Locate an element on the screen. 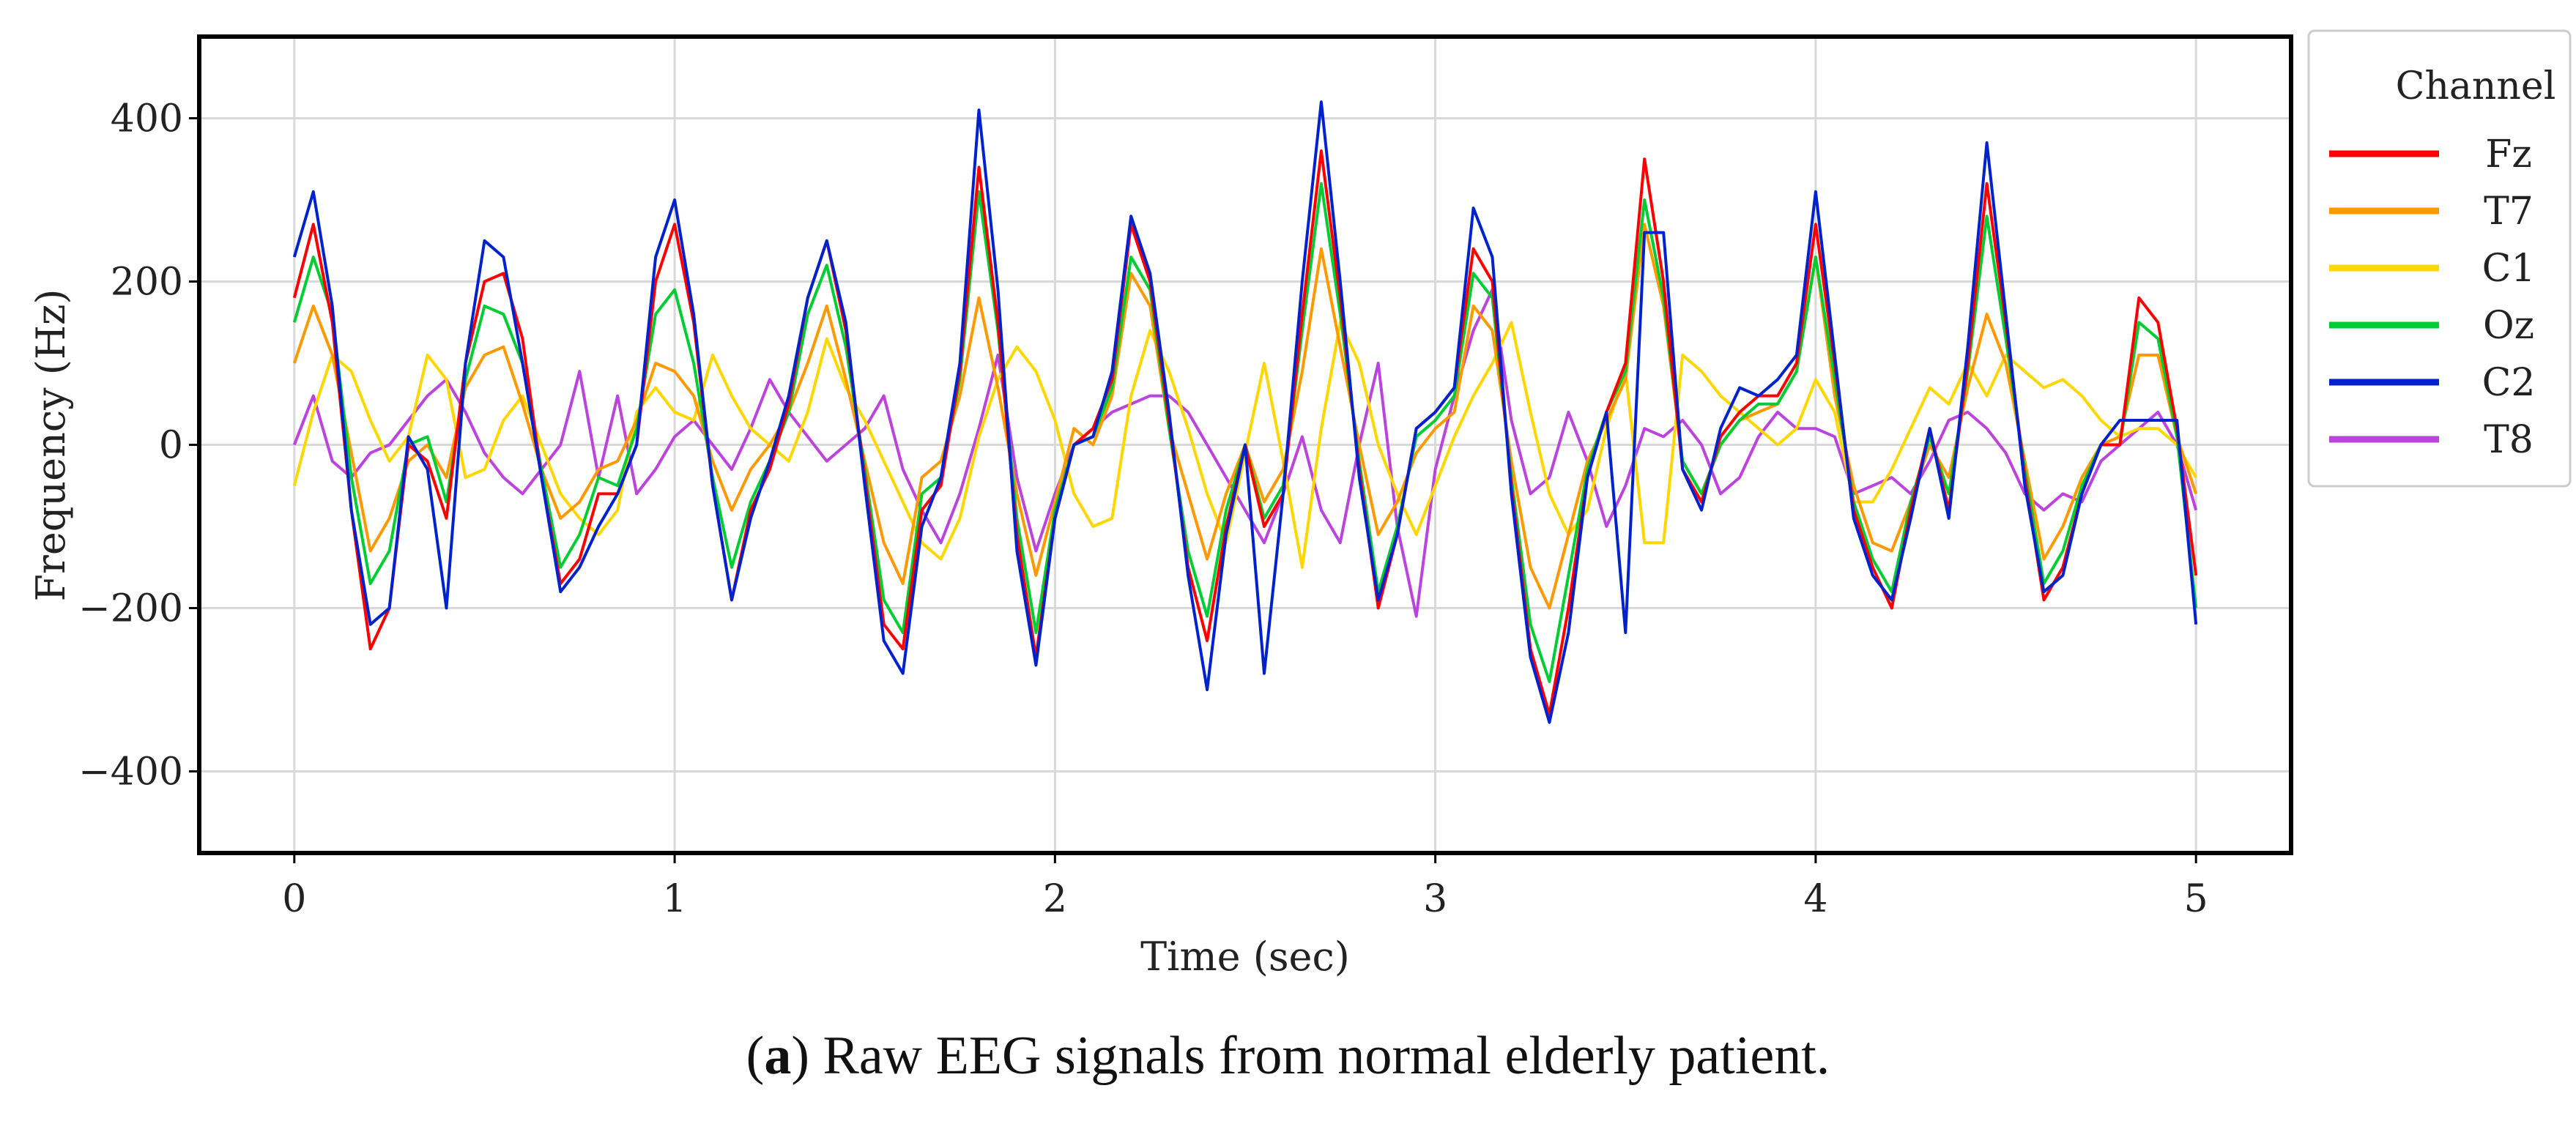 The image size is (2576, 1121). legend-label-c2: C2 is located at coordinates (2509, 383).